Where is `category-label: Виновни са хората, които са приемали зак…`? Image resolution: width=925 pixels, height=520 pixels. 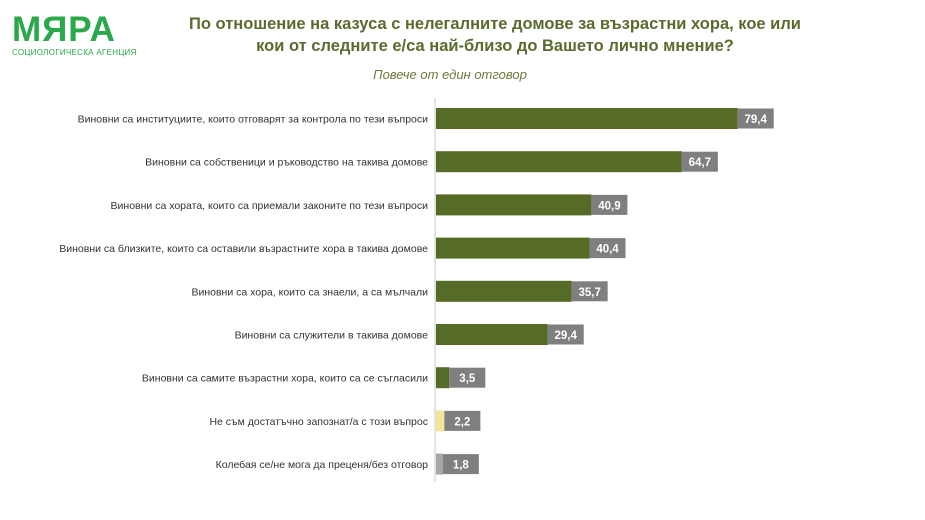
category-label: Виновни са хората, които са приемали зак… is located at coordinates (270, 206).